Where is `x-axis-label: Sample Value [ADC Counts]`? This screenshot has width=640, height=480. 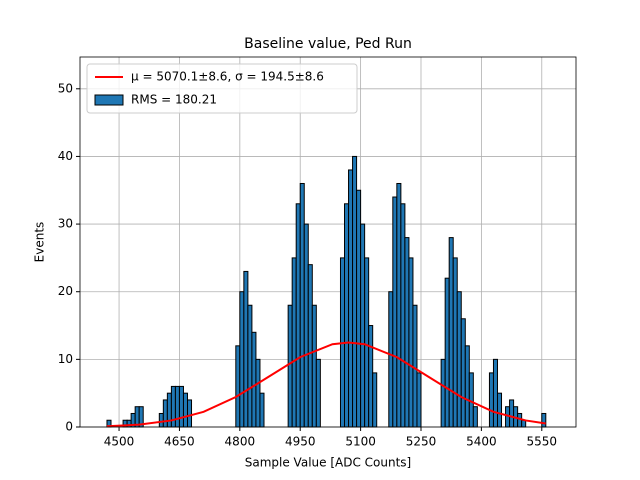 x-axis-label: Sample Value [ADC Counts] is located at coordinates (328, 463).